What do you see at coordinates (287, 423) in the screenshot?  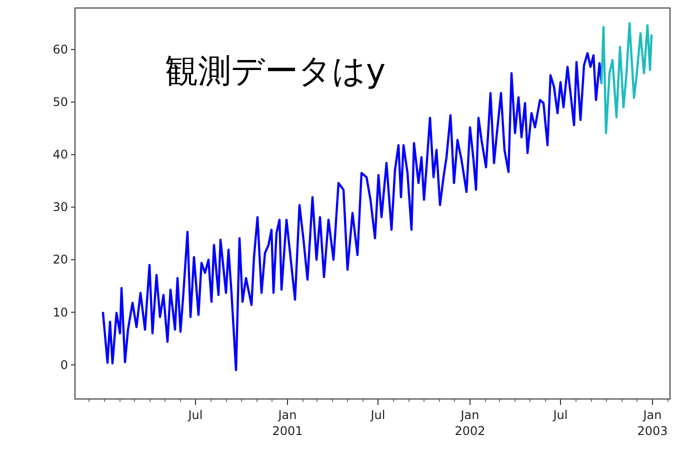 I see `x-tick-label: Jan 2001` at bounding box center [287, 423].